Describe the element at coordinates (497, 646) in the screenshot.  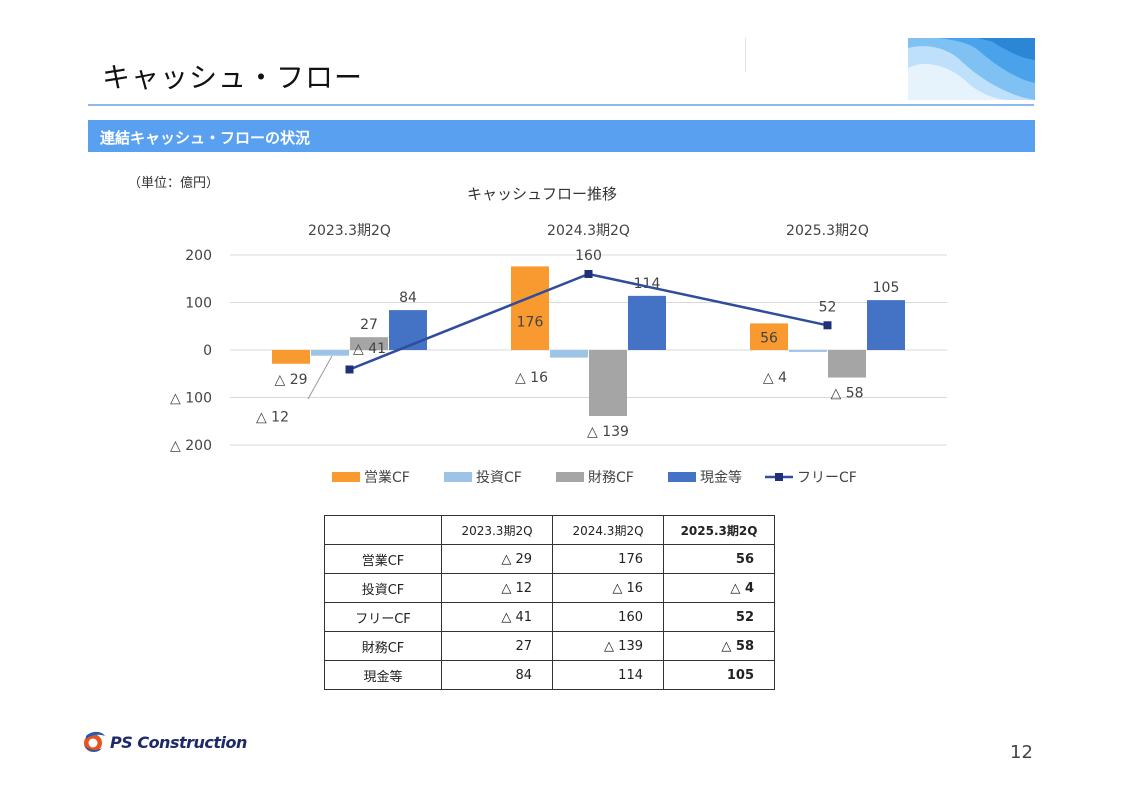
I see `table-cell: 27` at that location.